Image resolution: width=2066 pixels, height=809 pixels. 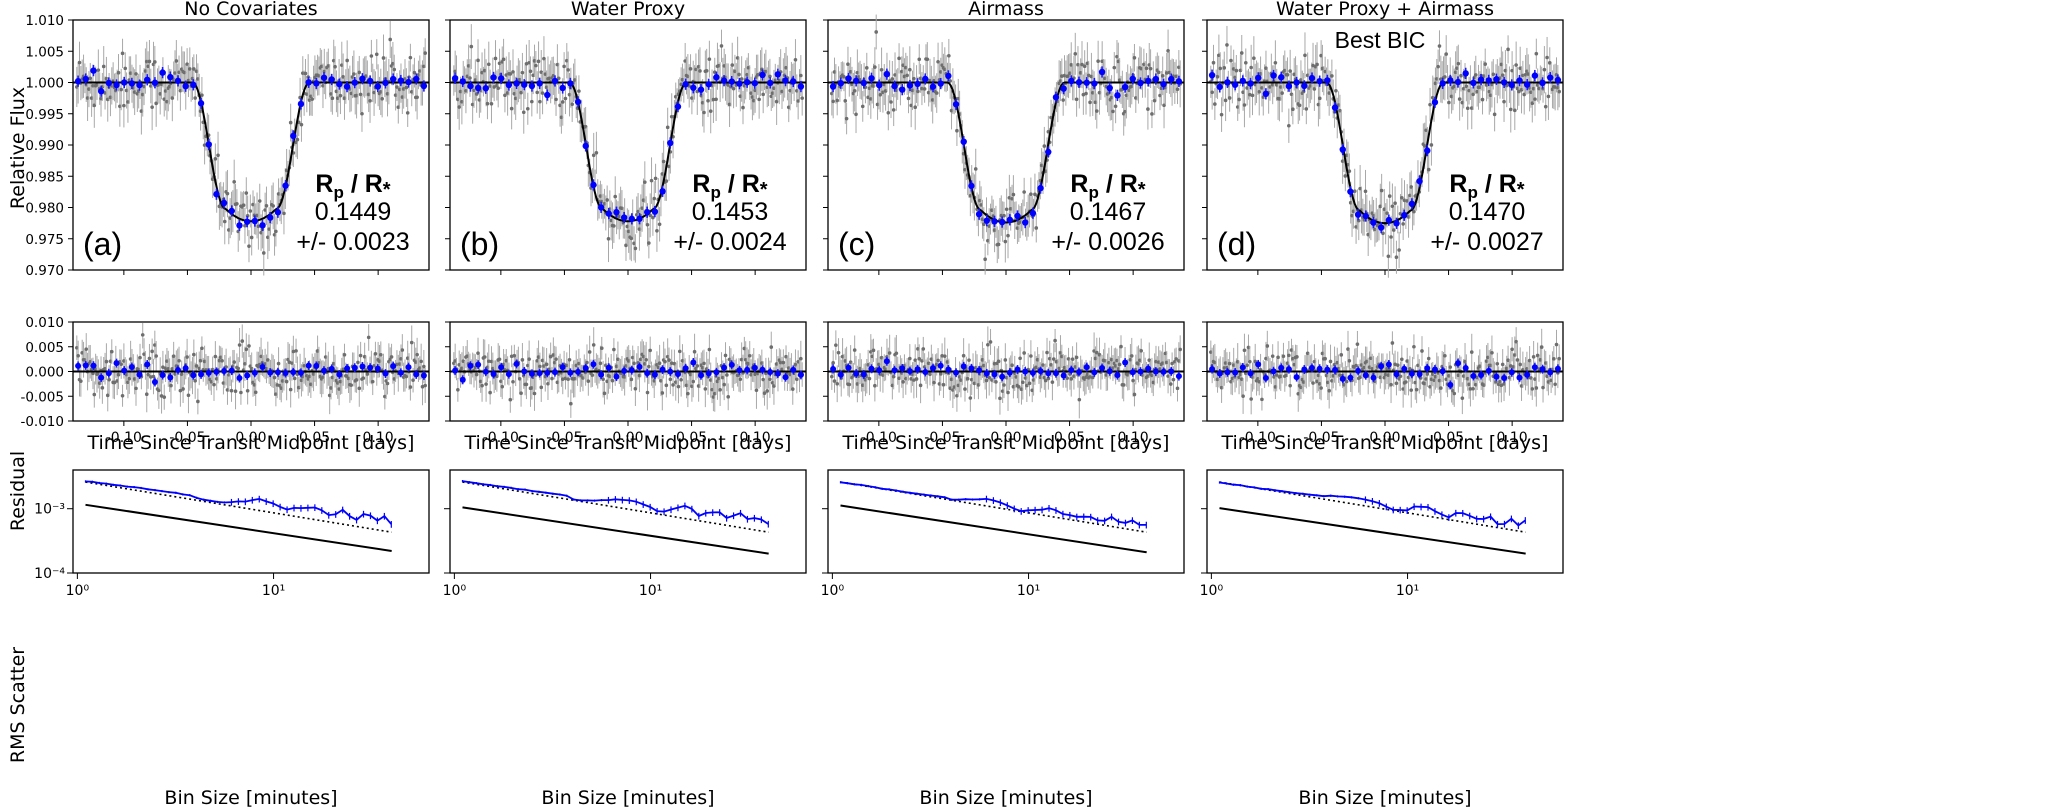 I want to click on panel-title: Water Proxy, so click(x=628, y=10).